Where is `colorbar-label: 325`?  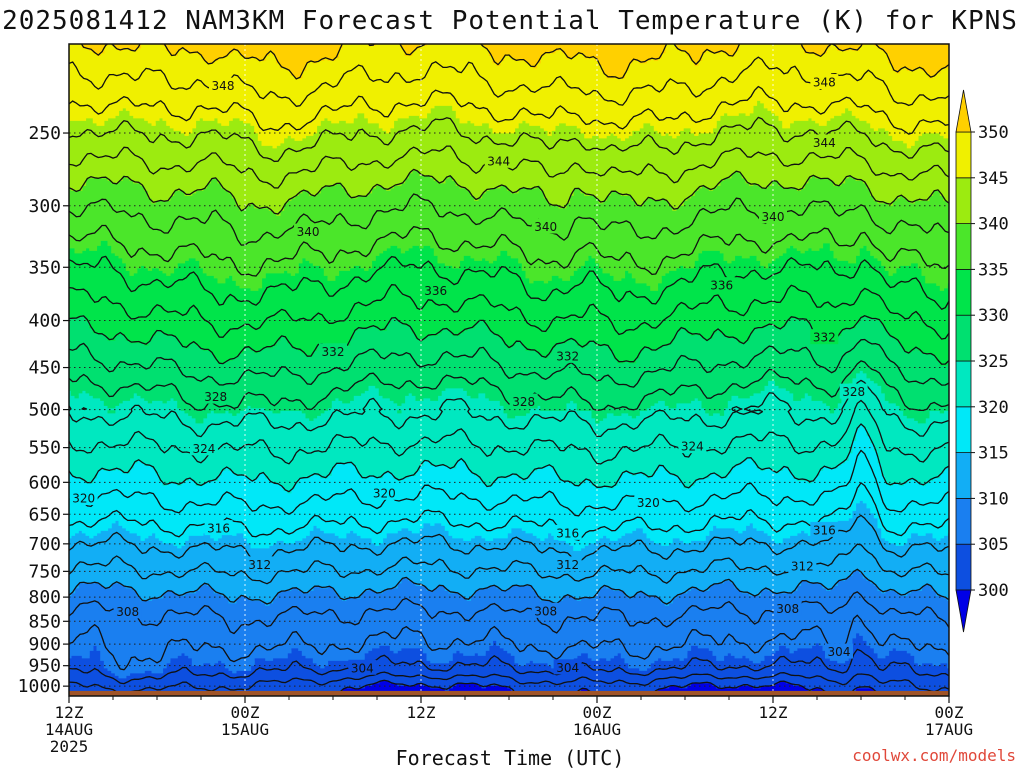 colorbar-label: 325 is located at coordinates (993, 362).